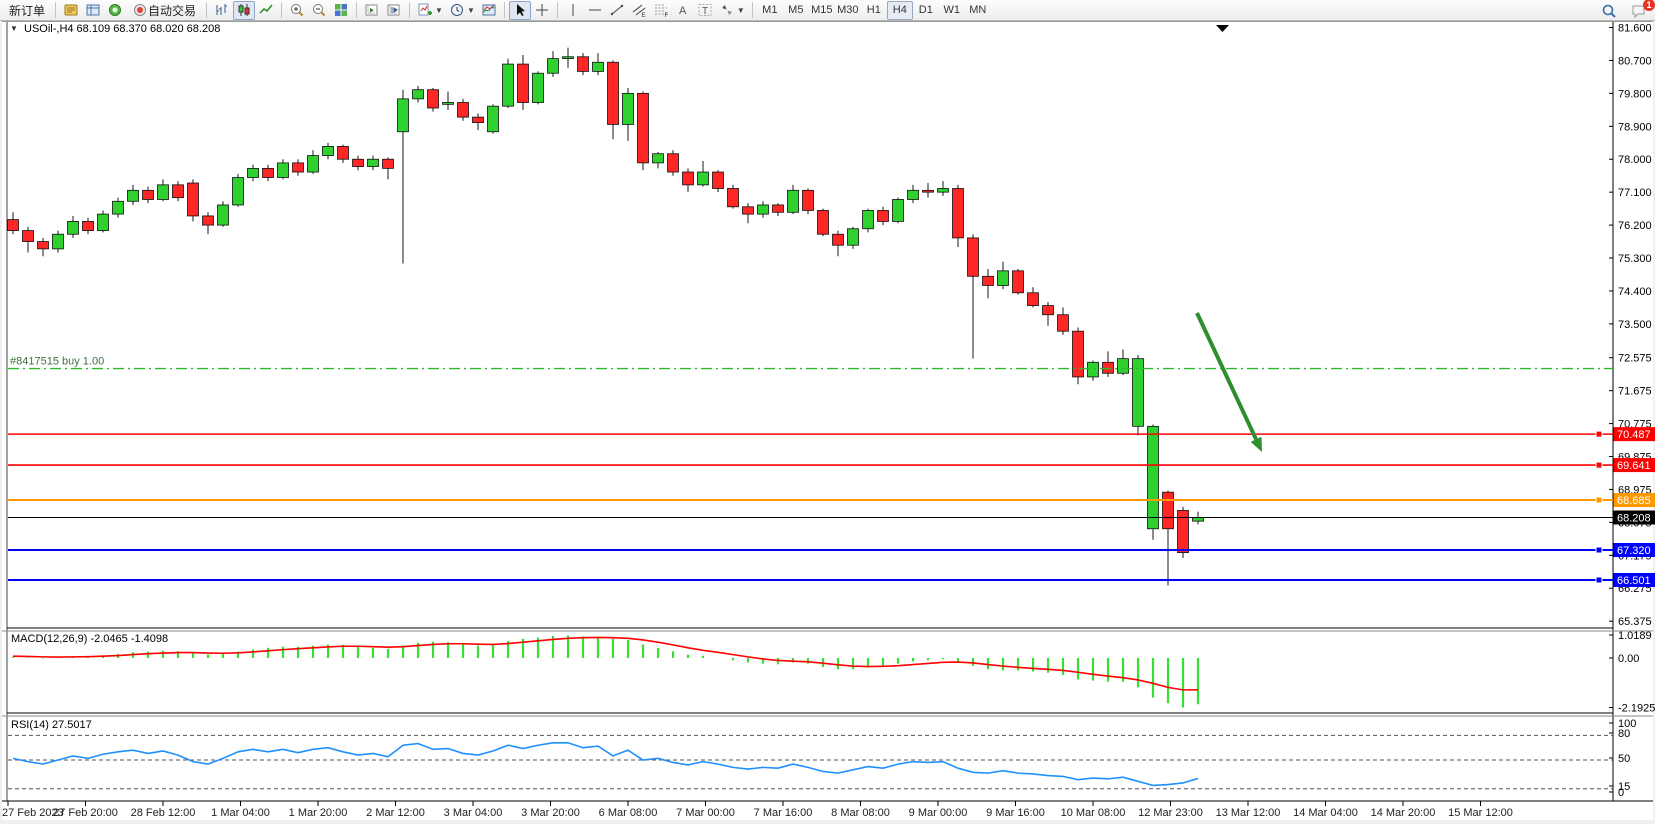 The image size is (1655, 824). I want to click on notification-badge: 1, so click(1649, 5).